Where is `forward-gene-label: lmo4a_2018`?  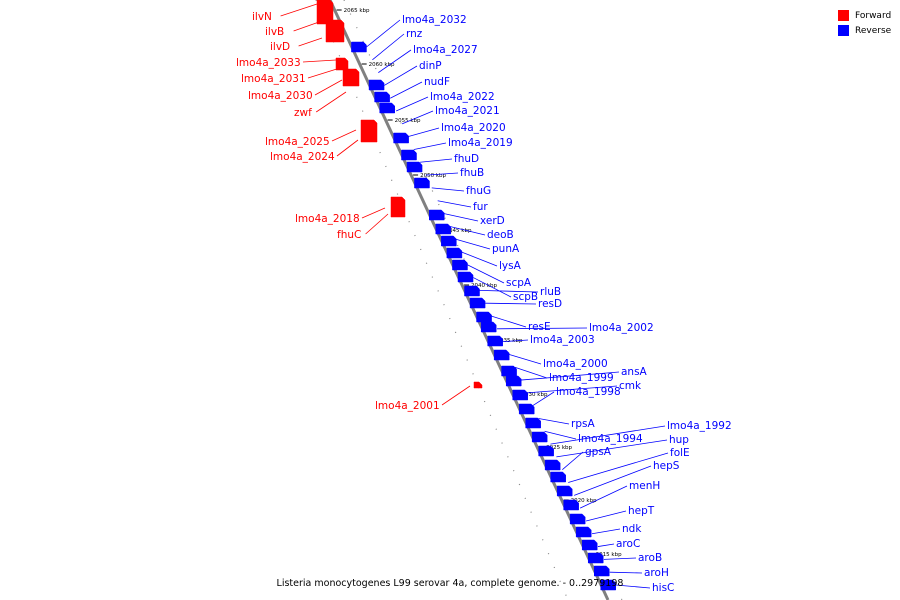 forward-gene-label: lmo4a_2018 is located at coordinates (327, 219).